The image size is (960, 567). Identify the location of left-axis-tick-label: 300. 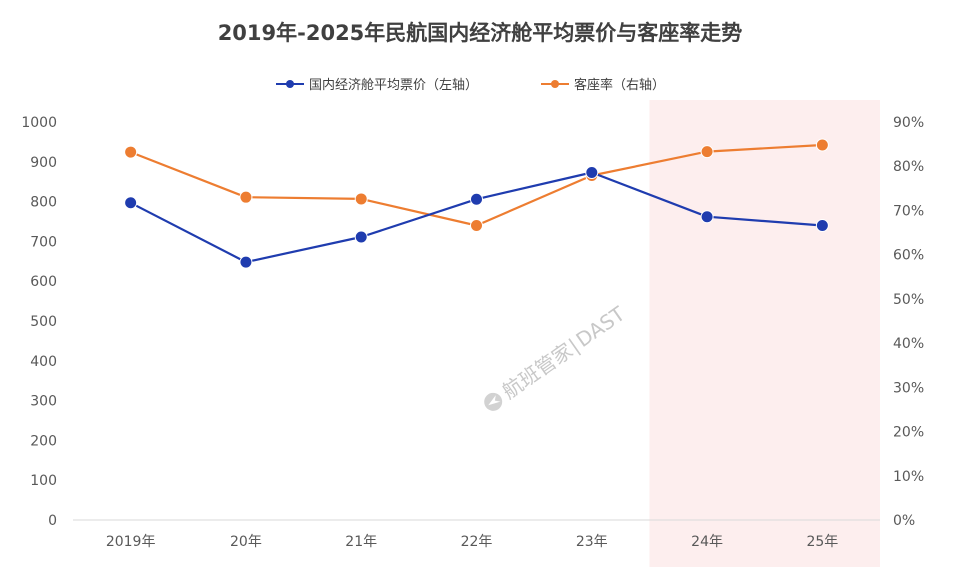
(43, 402).